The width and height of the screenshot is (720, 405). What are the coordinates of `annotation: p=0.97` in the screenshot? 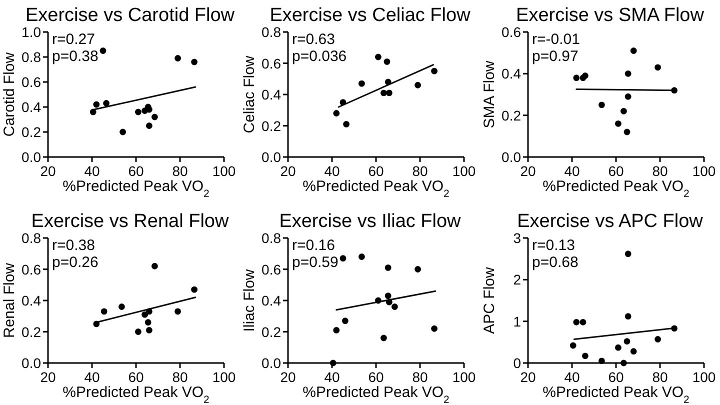 It's located at (555, 56).